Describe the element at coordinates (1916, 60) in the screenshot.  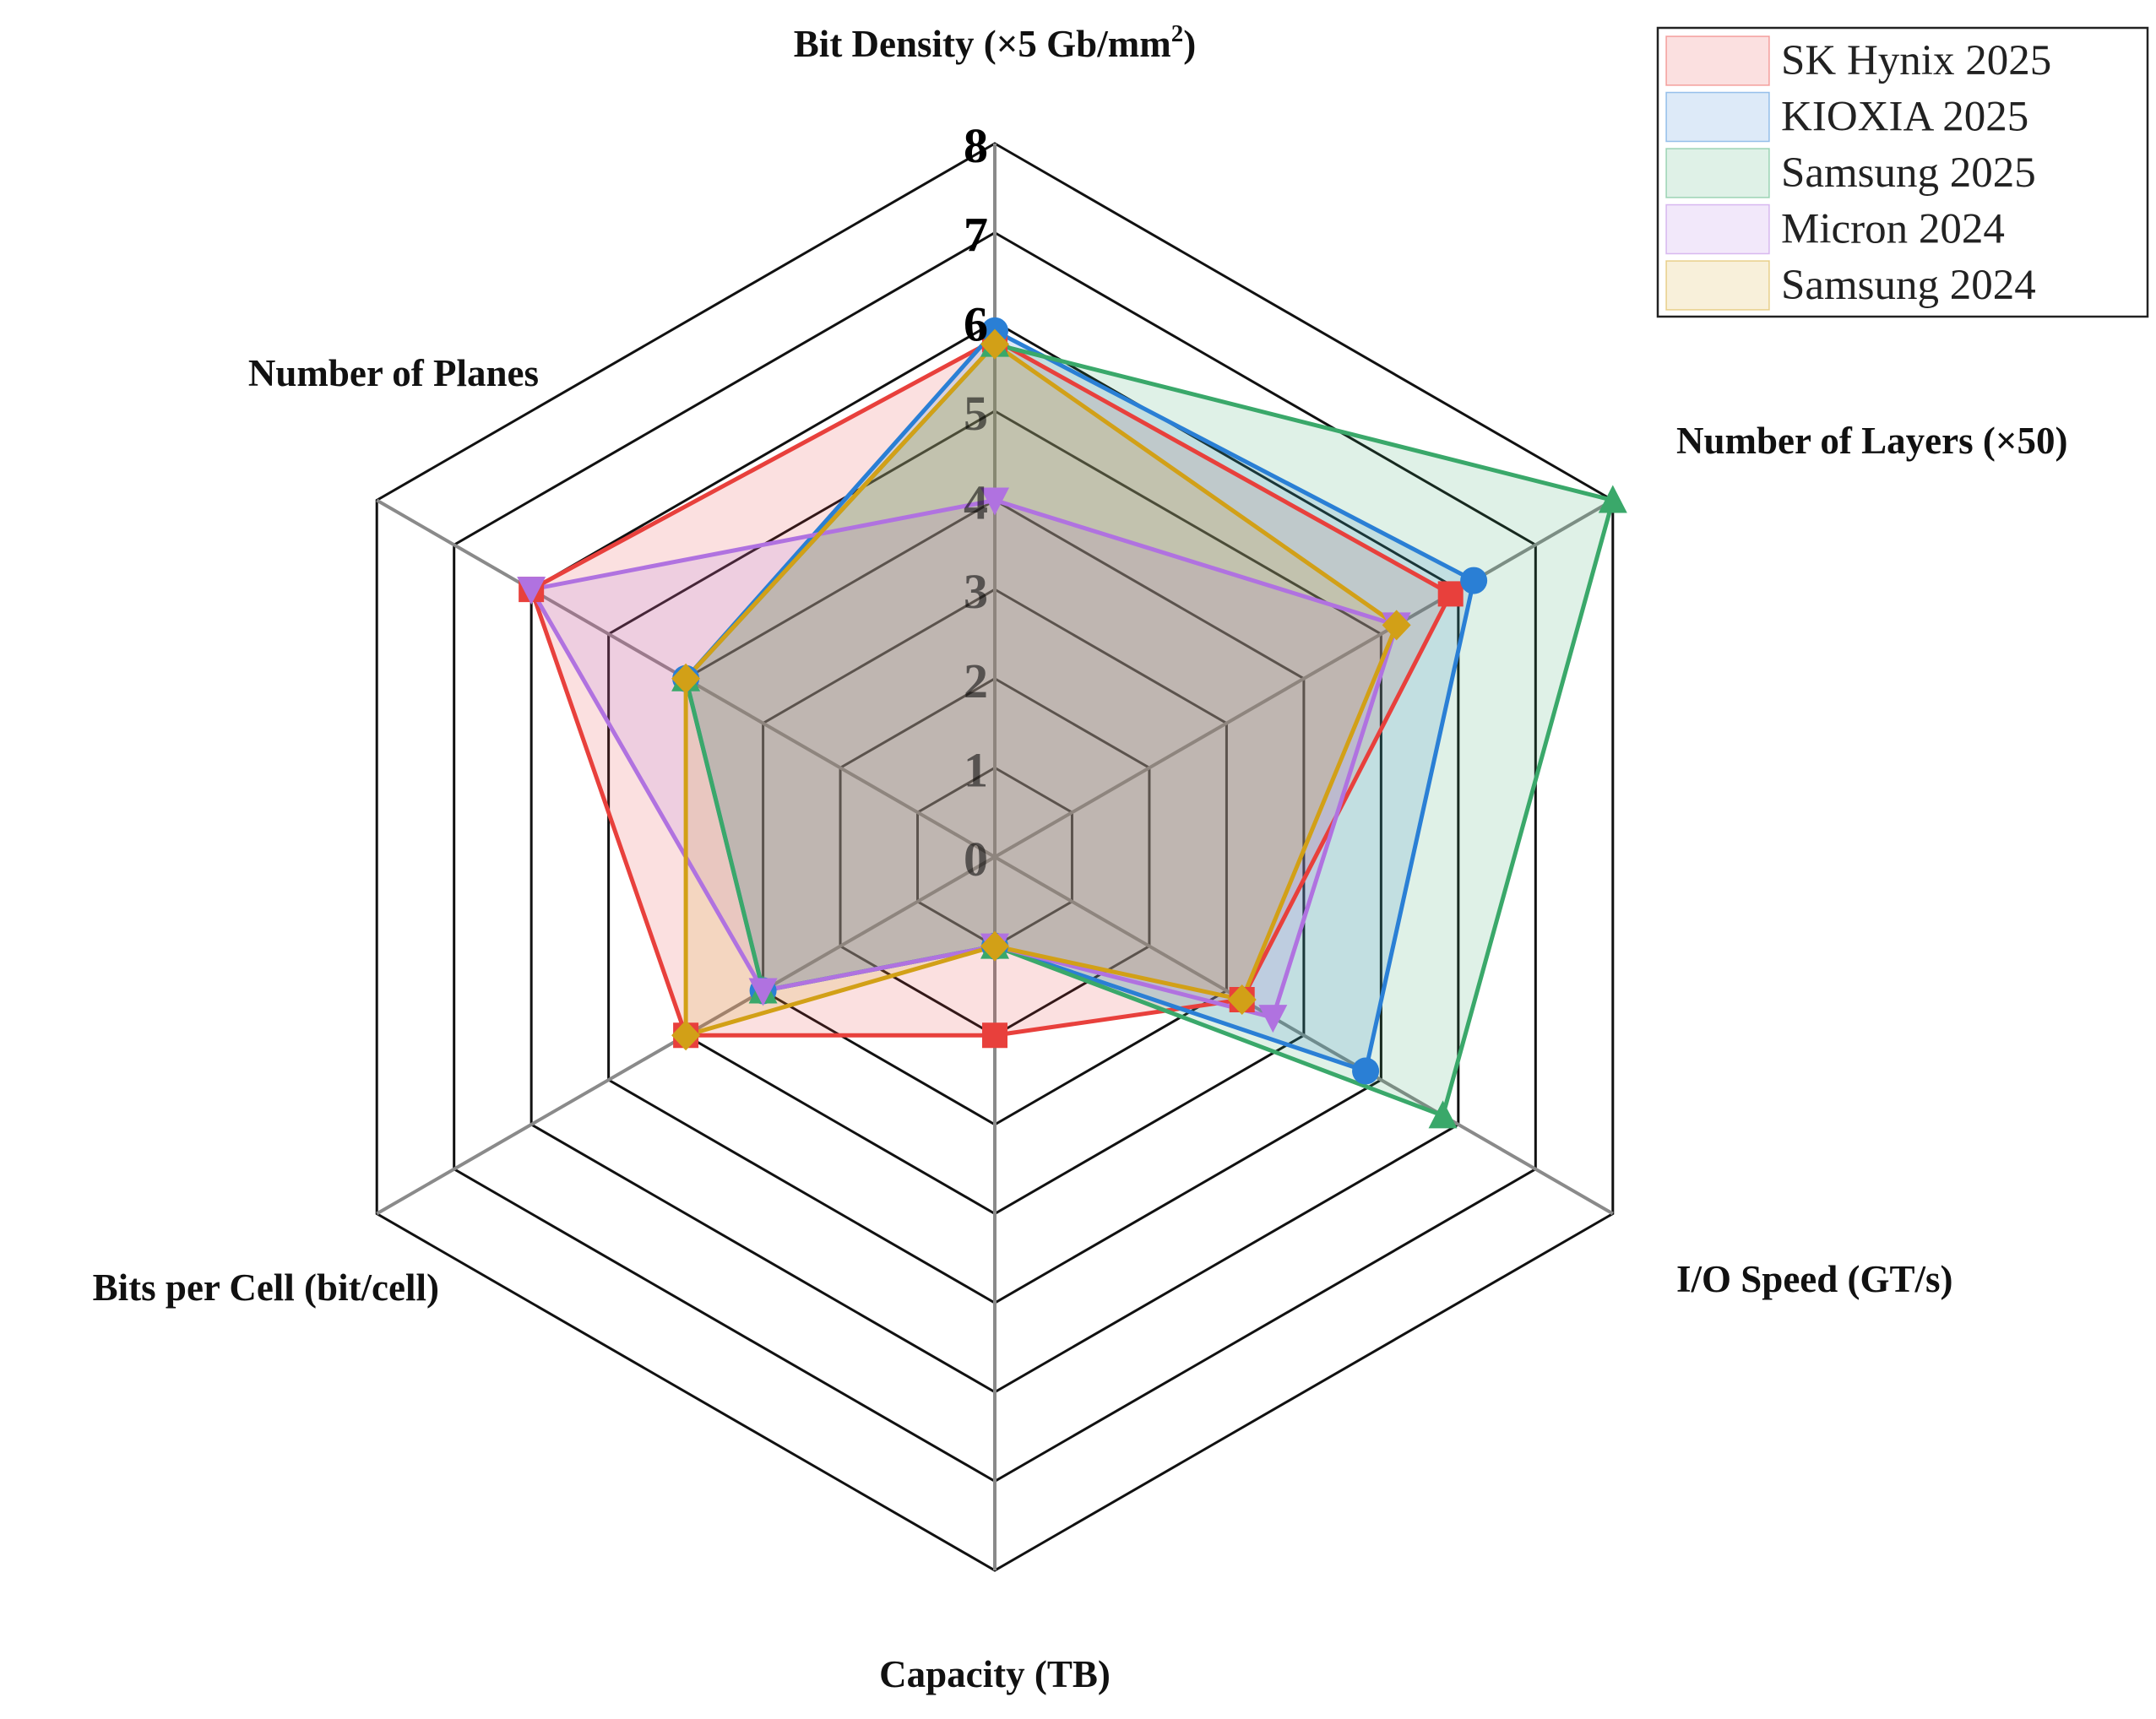
I see `legend-entry-0: SK Hynix 2025` at that location.